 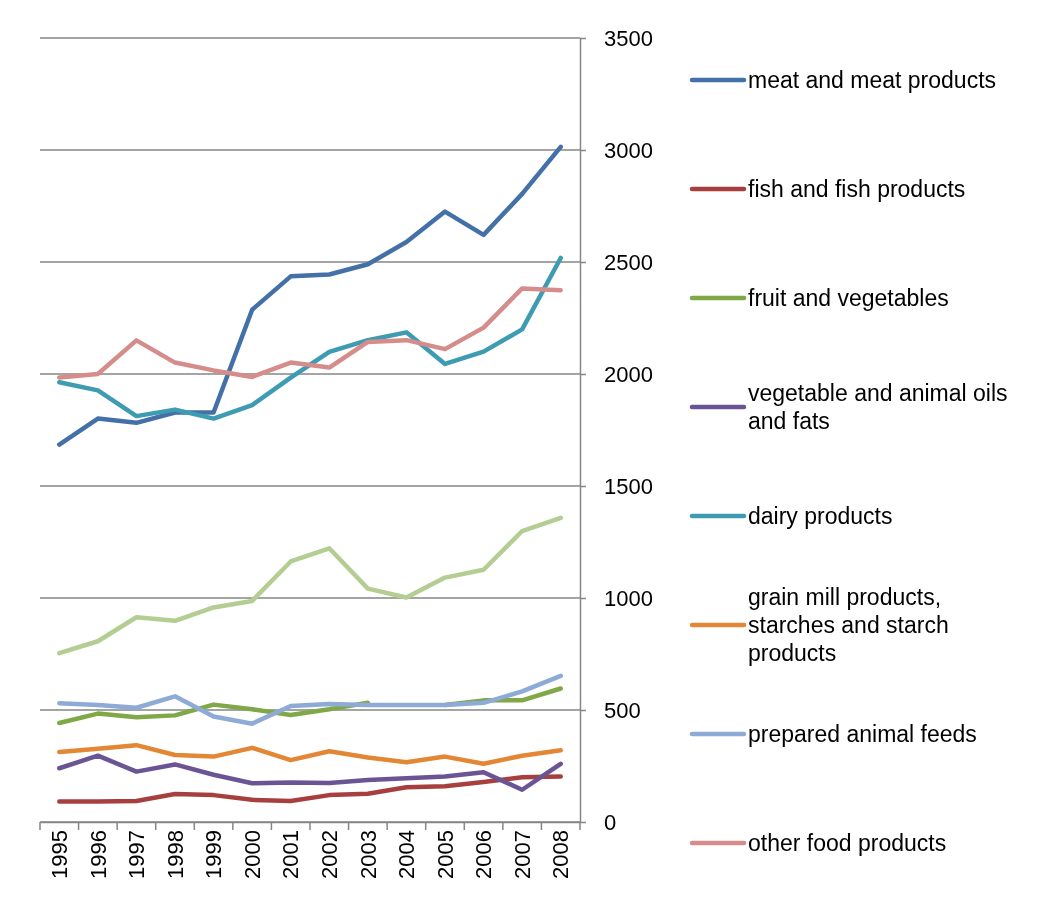 What do you see at coordinates (175, 854) in the screenshot?
I see `x-tick-label: 1998` at bounding box center [175, 854].